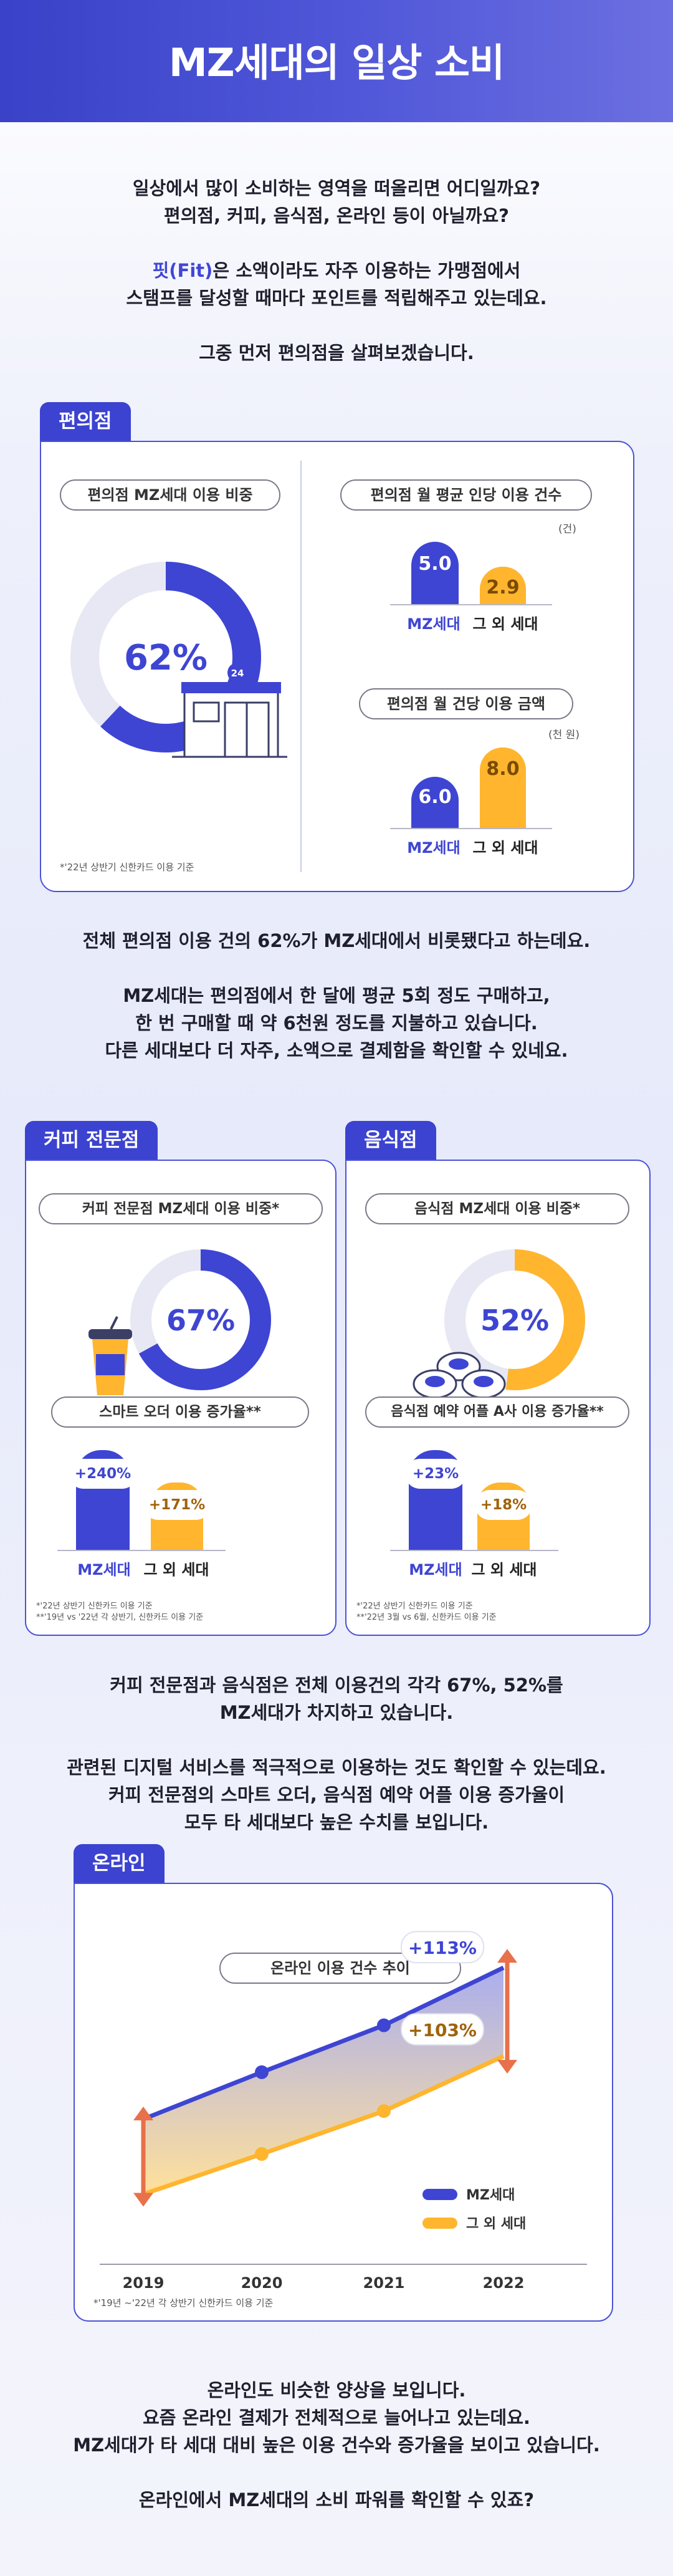 The width and height of the screenshot is (673, 2576). Describe the element at coordinates (491, 2195) in the screenshot. I see `legend-label-mz: MZ세대` at that location.